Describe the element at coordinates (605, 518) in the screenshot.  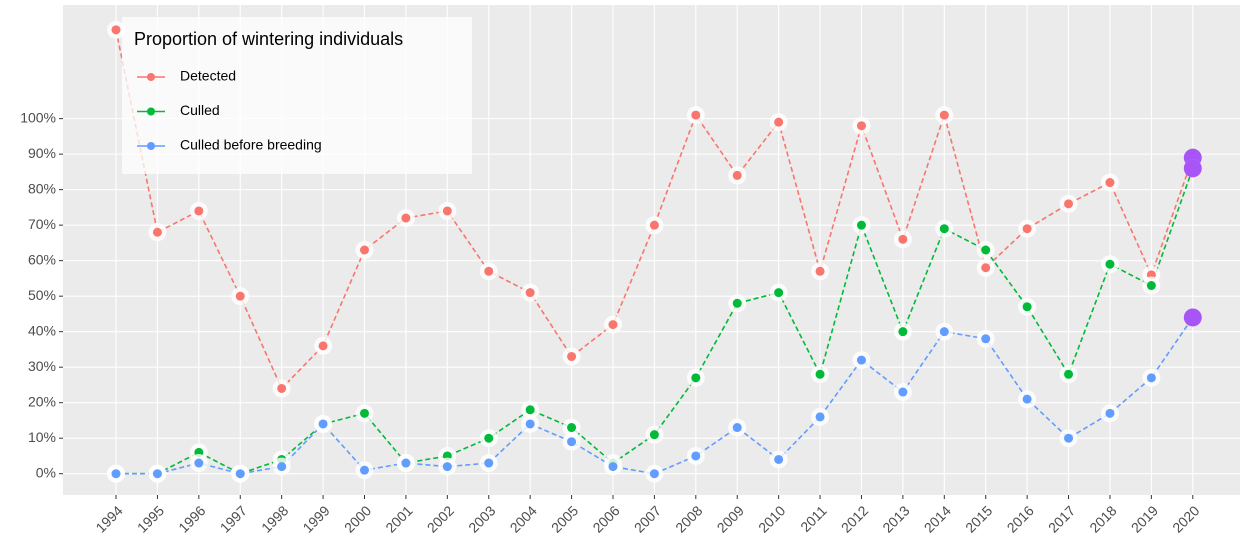
I see `x-tick-label: 2006` at that location.